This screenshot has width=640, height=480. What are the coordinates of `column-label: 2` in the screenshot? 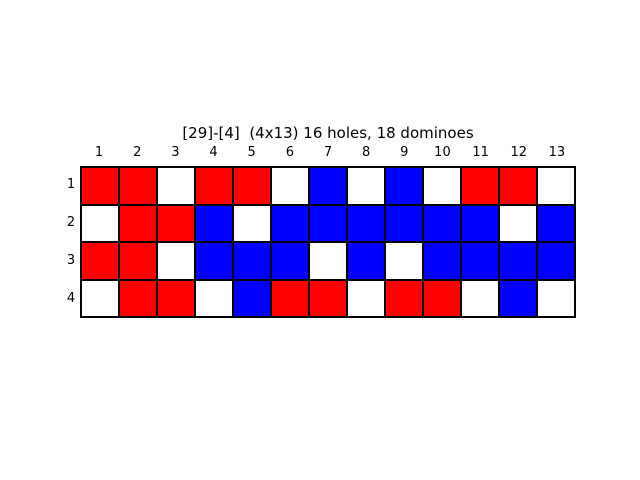 It's located at (137, 152).